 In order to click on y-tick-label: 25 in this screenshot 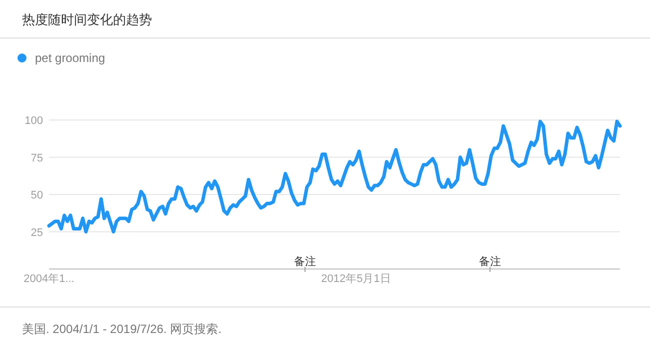, I will do `click(36, 232)`.